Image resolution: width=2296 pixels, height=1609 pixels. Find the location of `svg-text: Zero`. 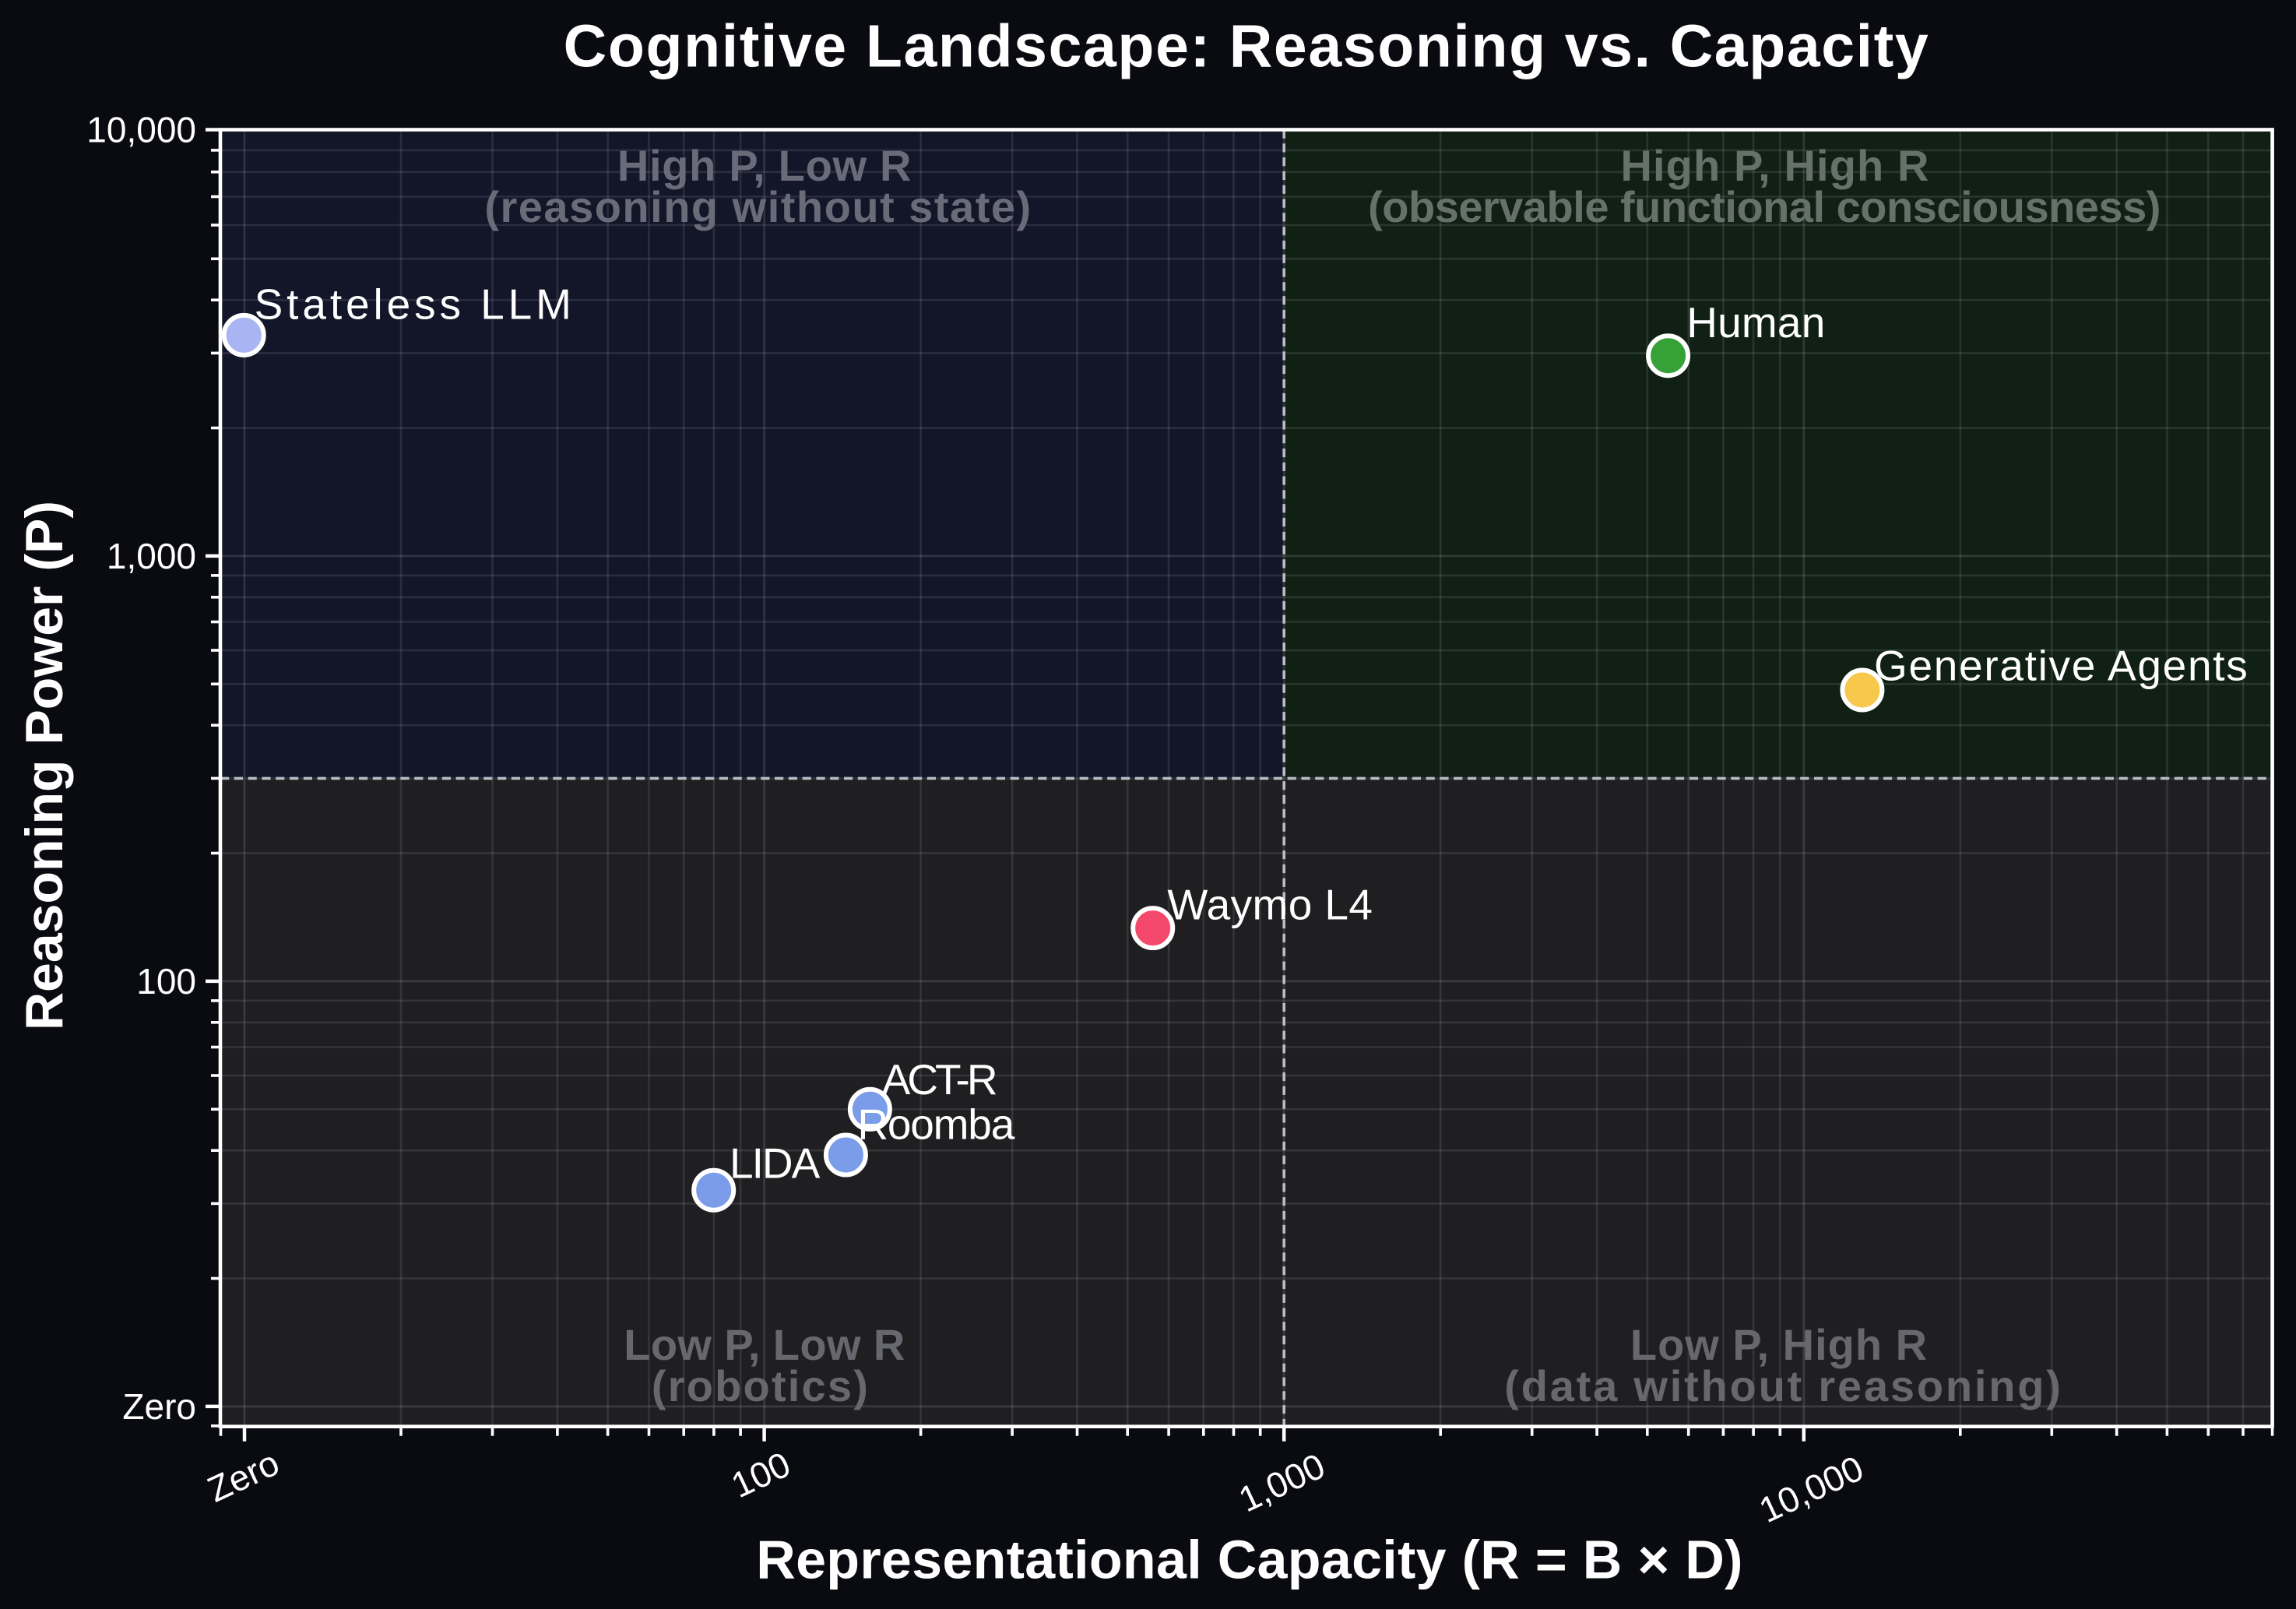

svg-text: Zero is located at coordinates (159, 1406).